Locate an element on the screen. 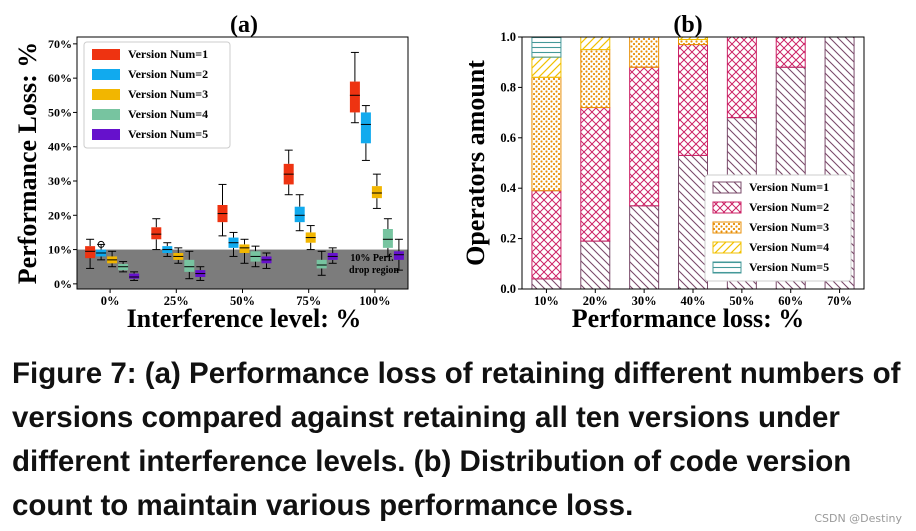 This screenshot has height=531, width=916. box-1-25% is located at coordinates (156, 234).